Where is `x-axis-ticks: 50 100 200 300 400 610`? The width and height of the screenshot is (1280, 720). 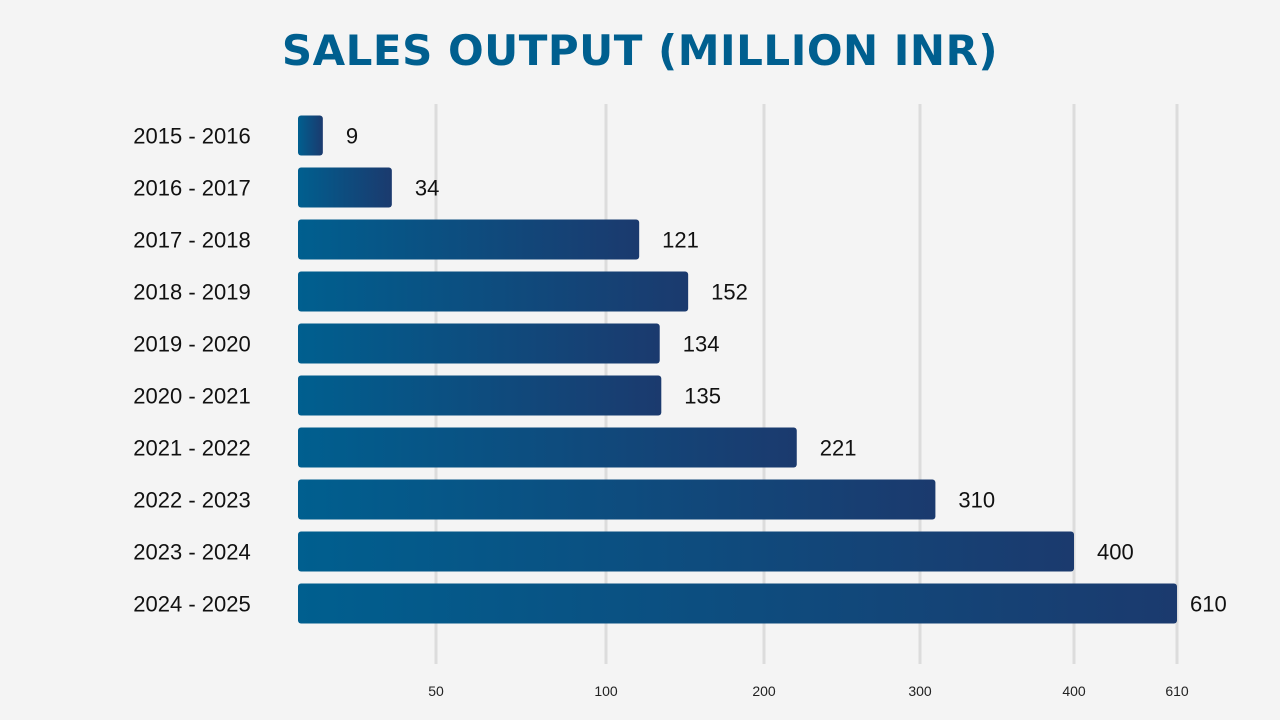 x-axis-ticks: 50 100 200 300 400 610 is located at coordinates (808, 691).